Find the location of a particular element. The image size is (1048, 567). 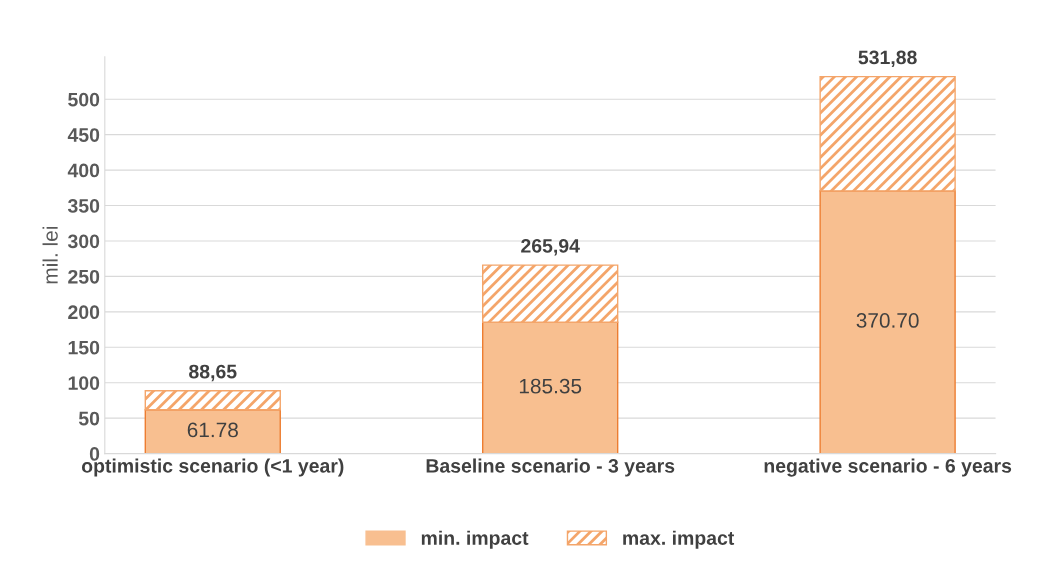

data-label: 185.35 is located at coordinates (550, 386).